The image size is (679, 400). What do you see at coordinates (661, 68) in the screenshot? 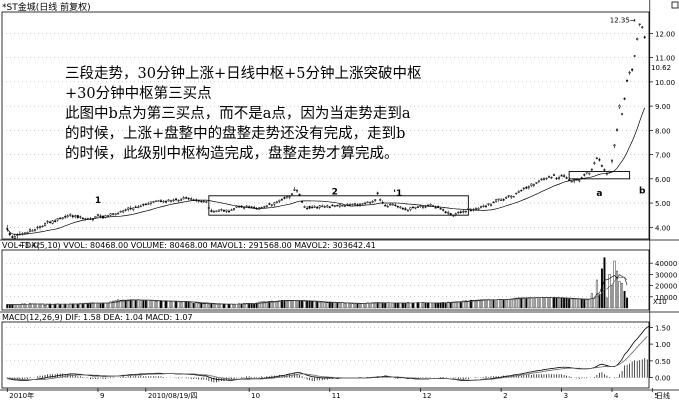
I see `last-price-label: 10.62` at bounding box center [661, 68].